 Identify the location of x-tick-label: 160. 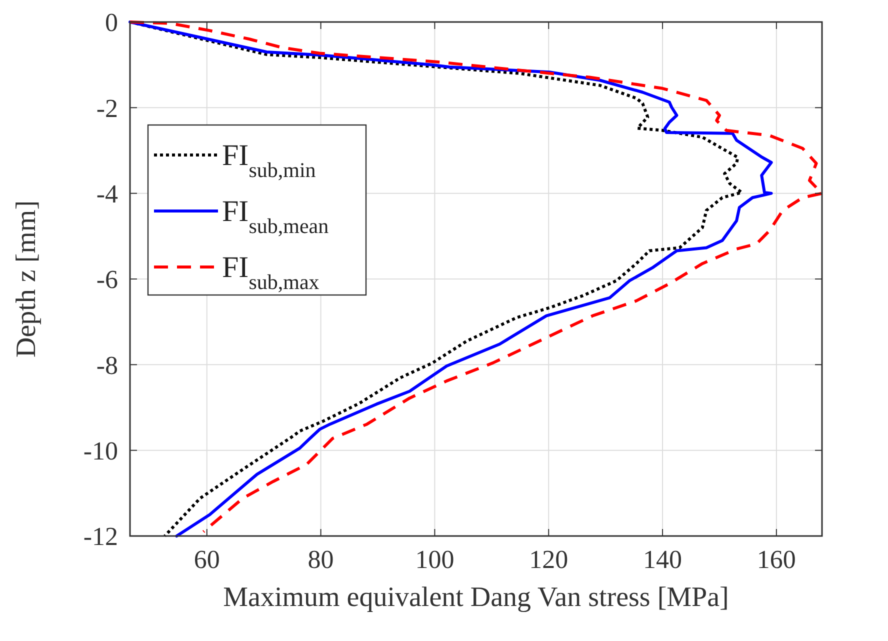
(776, 559).